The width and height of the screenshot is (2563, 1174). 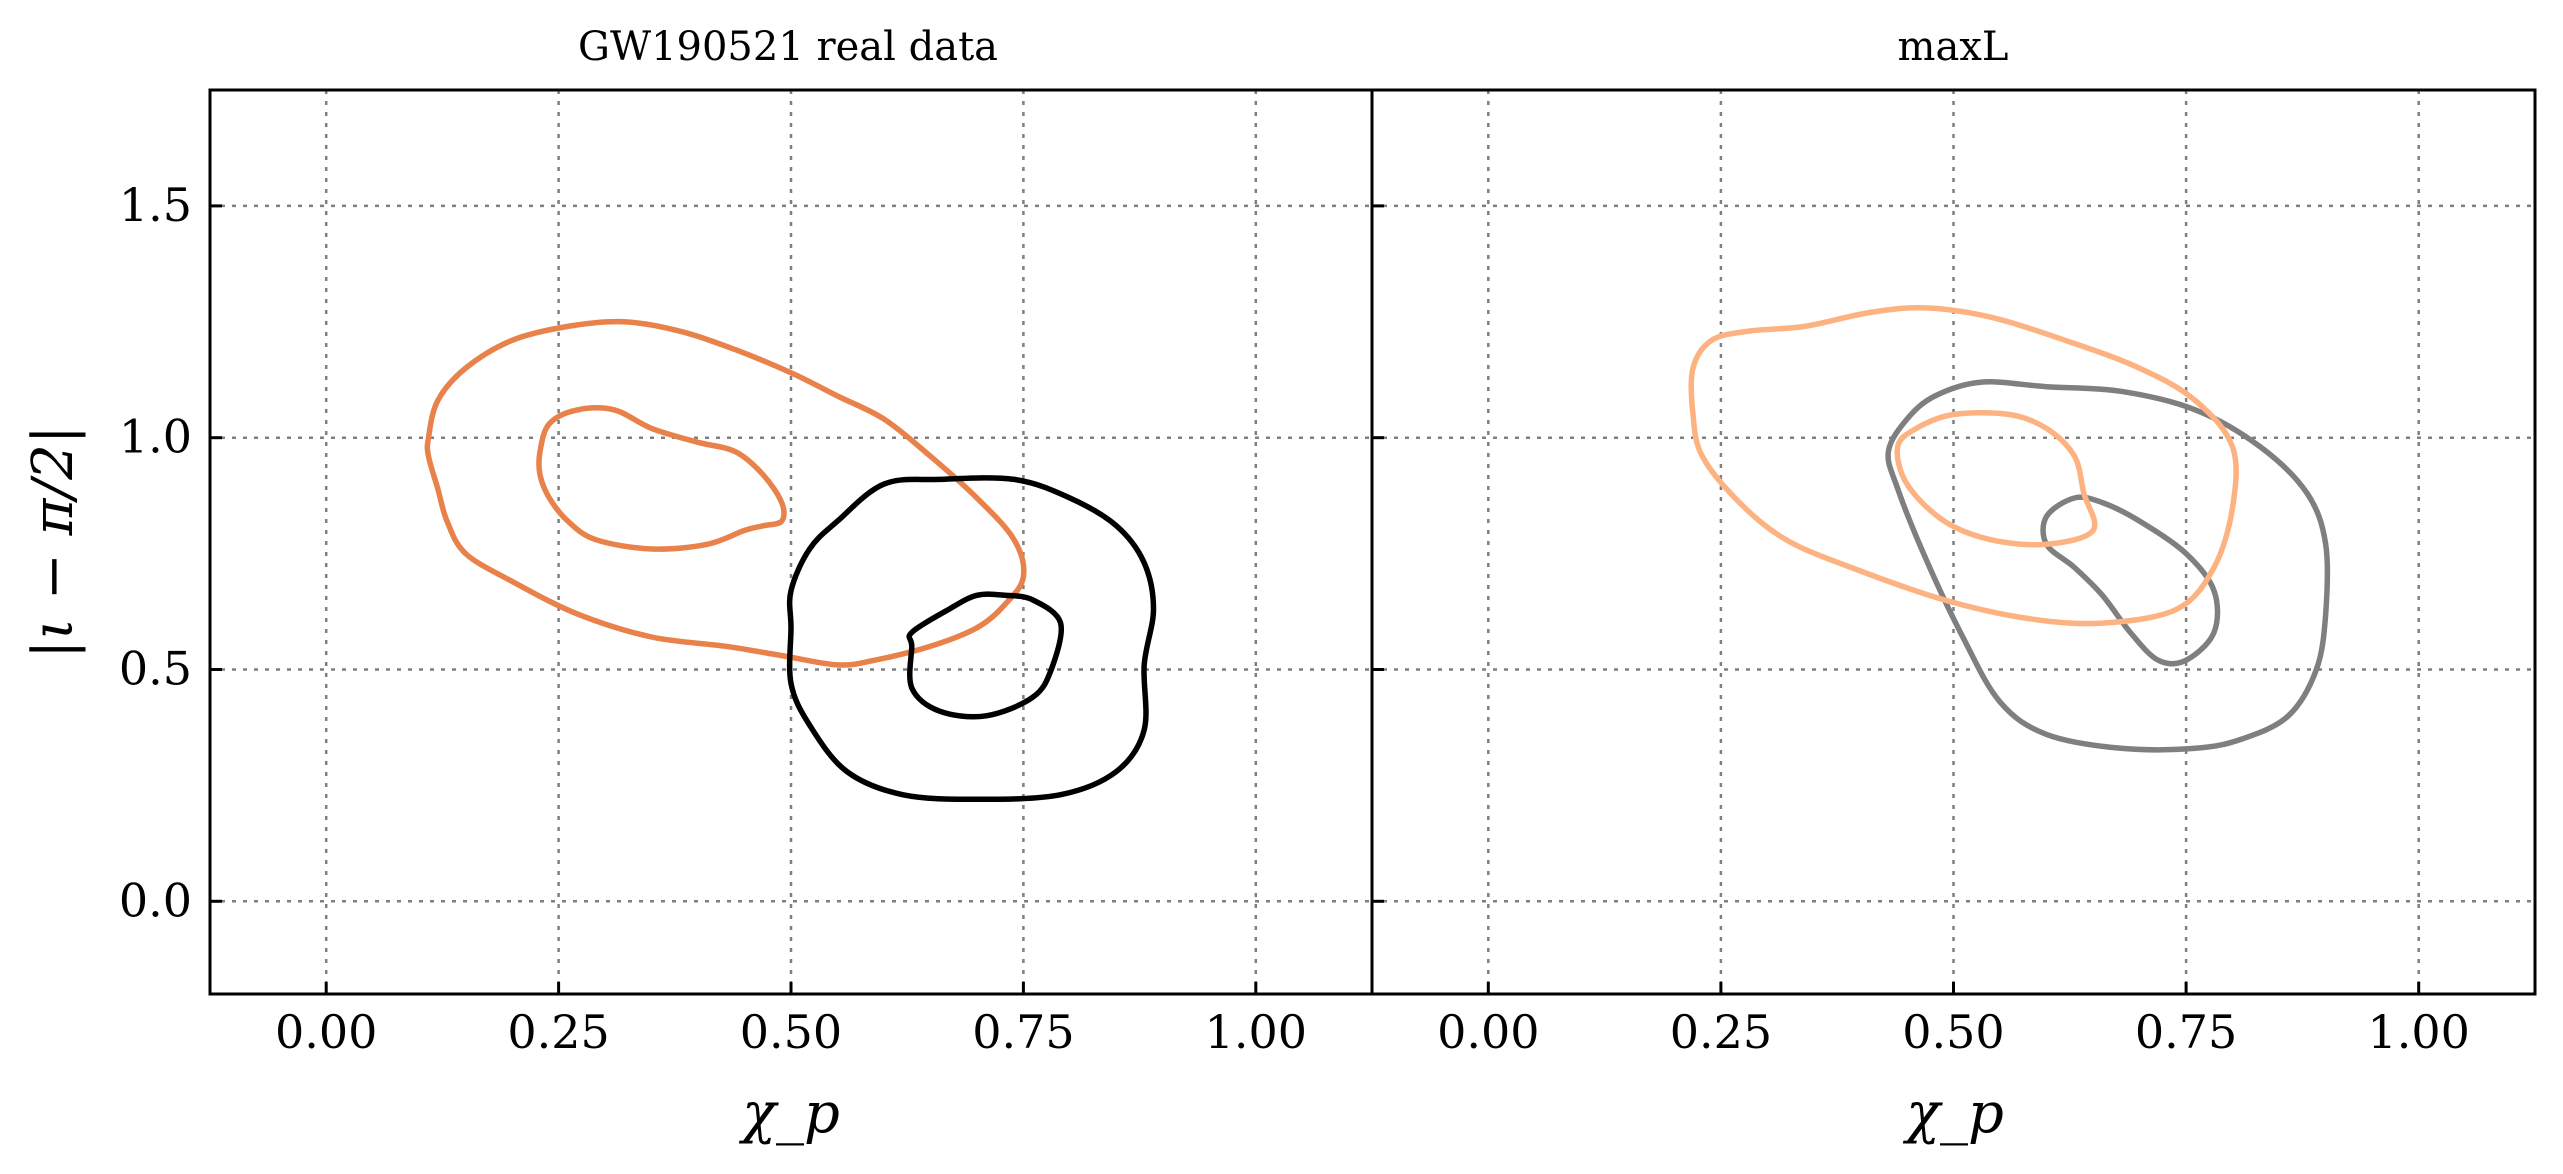 I want to click on y-axis-label: |ι − π/2|, so click(x=53, y=542).